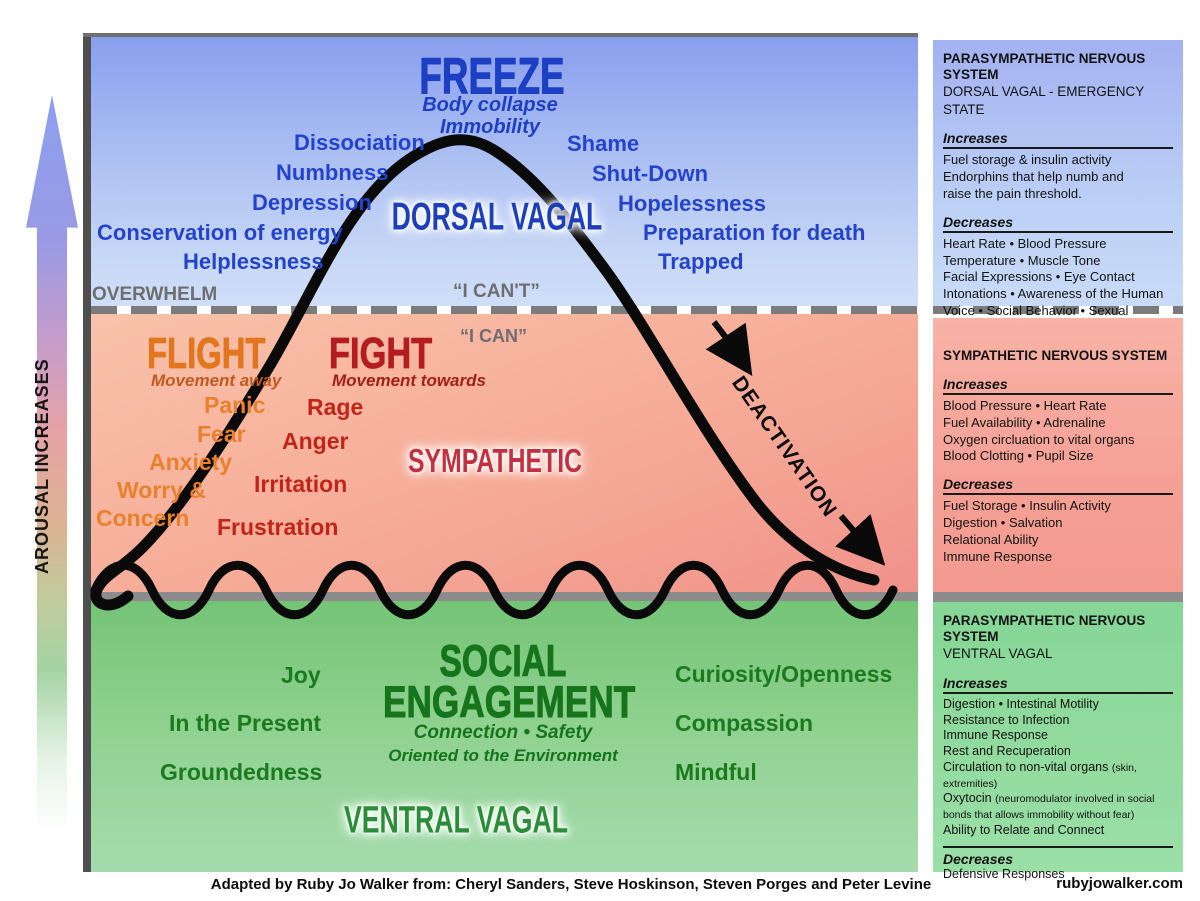 This screenshot has height=901, width=1200. What do you see at coordinates (1039, 277) in the screenshot?
I see `decrease-line: Facial Expressions • Eye Contact` at bounding box center [1039, 277].